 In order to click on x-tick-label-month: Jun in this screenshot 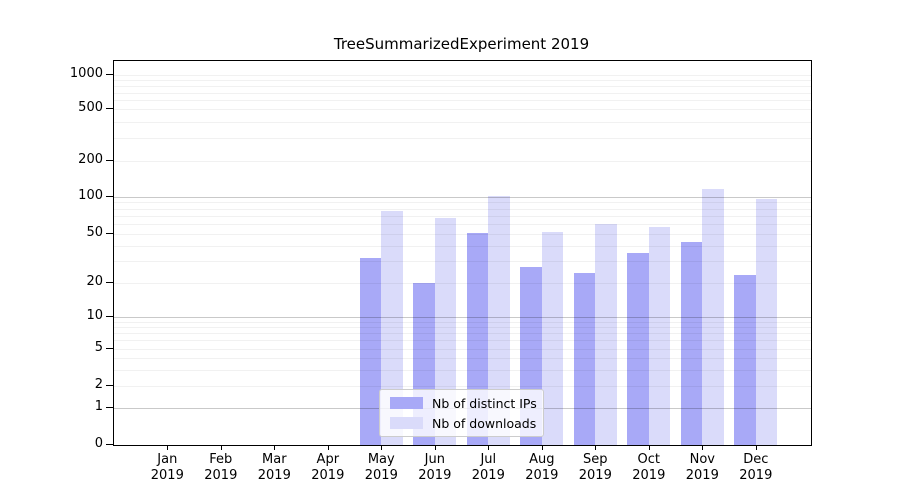, I will do `click(434, 459)`.